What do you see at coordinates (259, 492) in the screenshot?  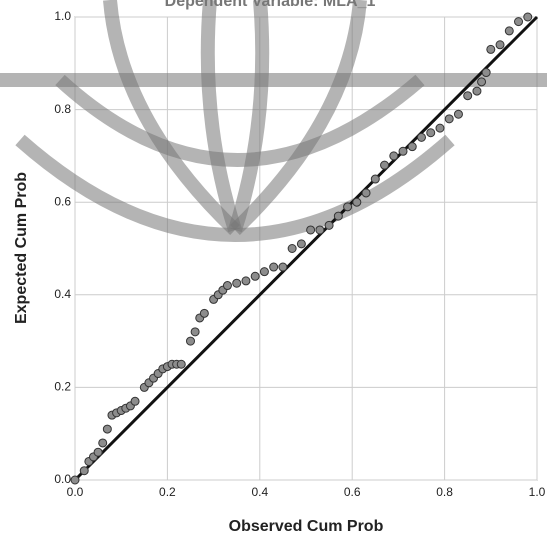 I see `x-tick-label: 0.4` at bounding box center [259, 492].